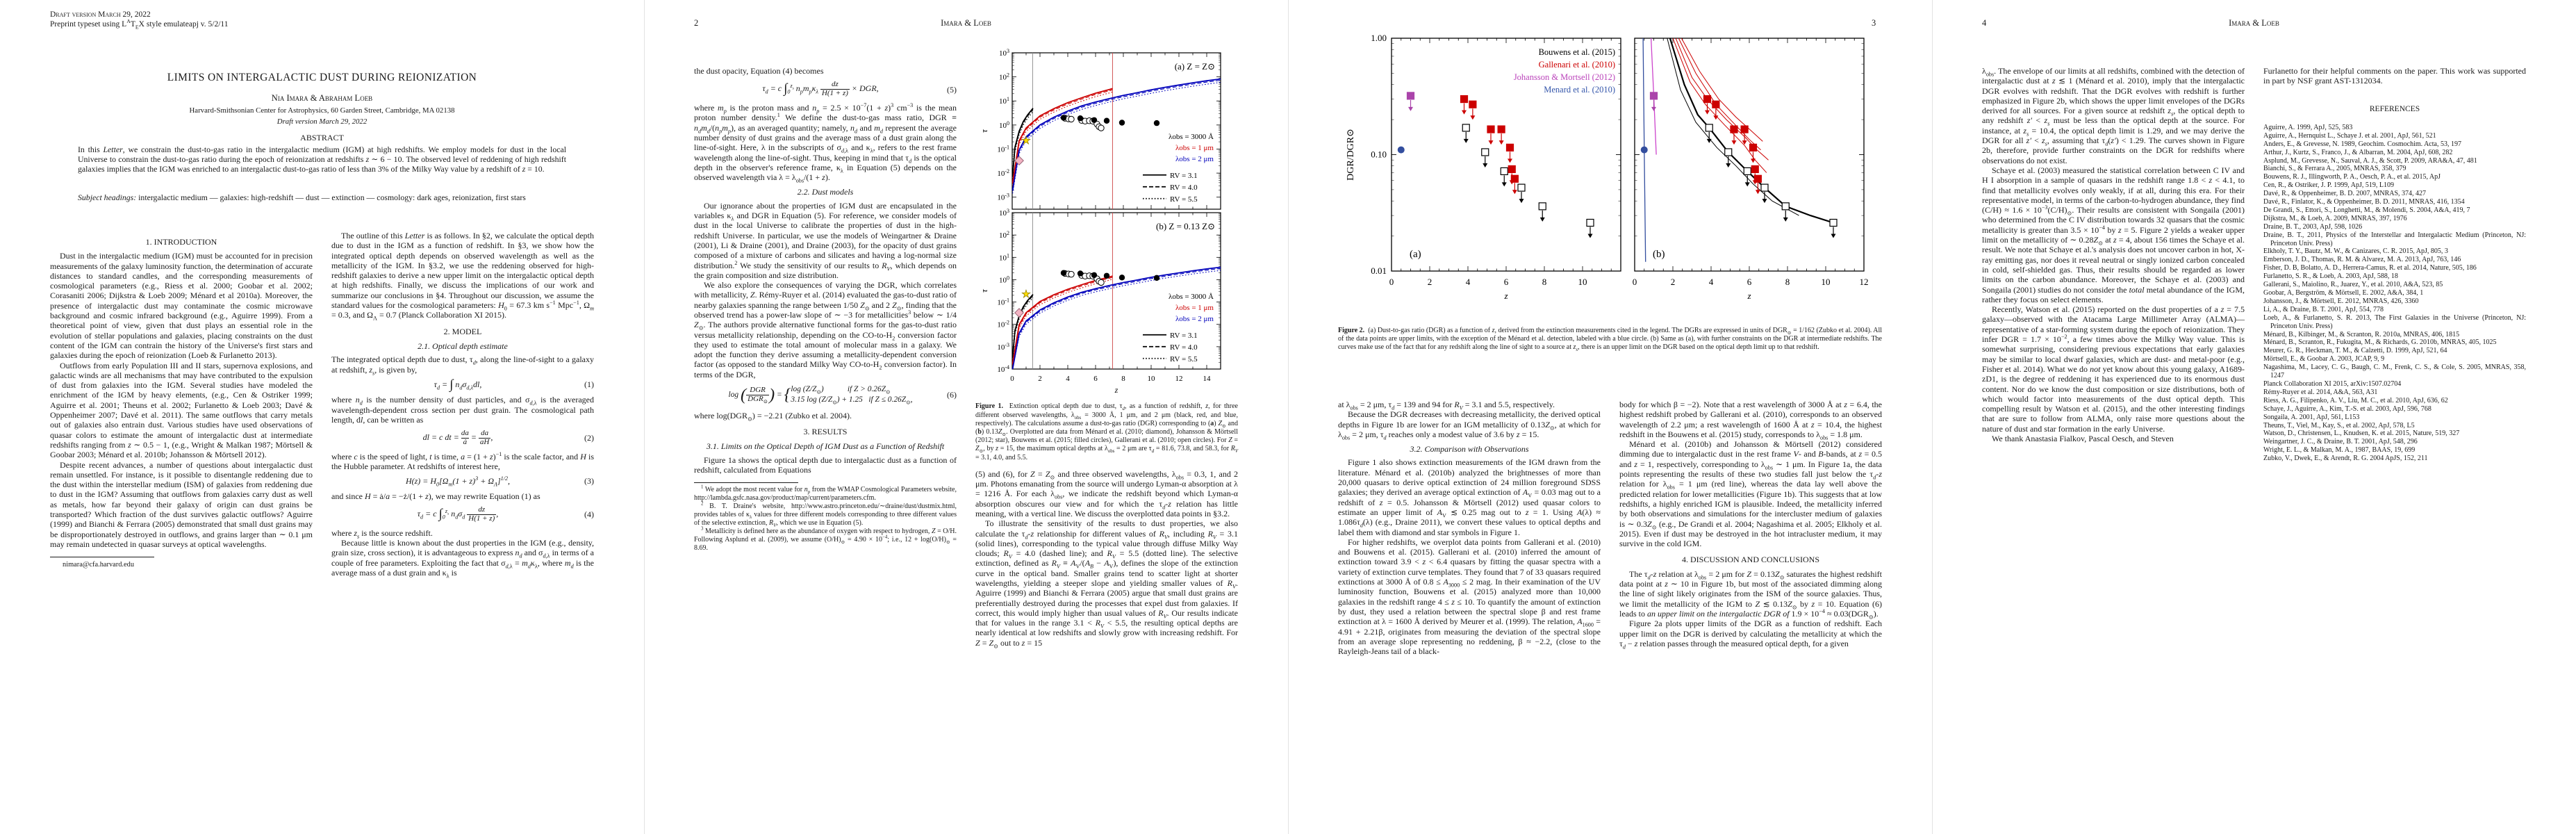 This screenshot has width=2576, height=834. Describe the element at coordinates (1195, 319) in the screenshot. I see `legend-lambda-entry: λobs = 2 μm` at that location.